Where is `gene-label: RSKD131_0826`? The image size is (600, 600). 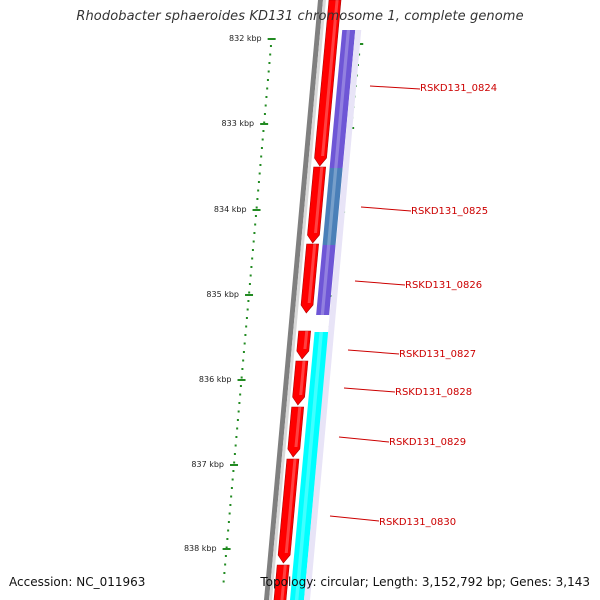
gene-label: RSKD131_0826 is located at coordinates (443, 285).